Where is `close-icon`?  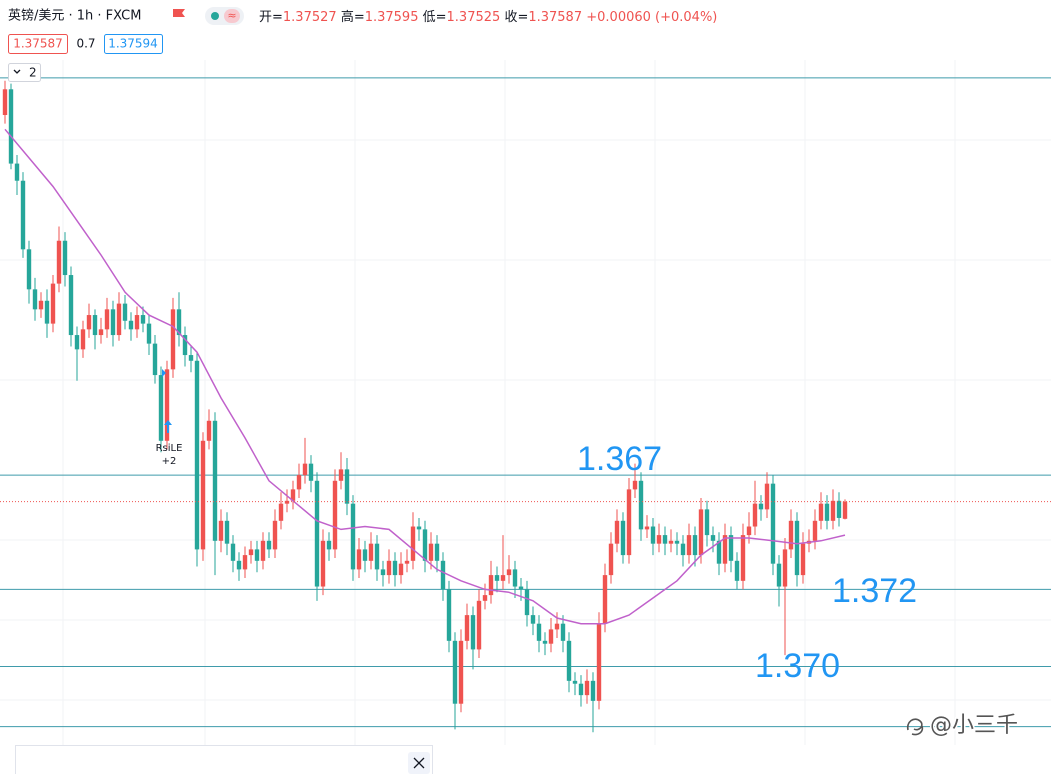
close-icon is located at coordinates (419, 763).